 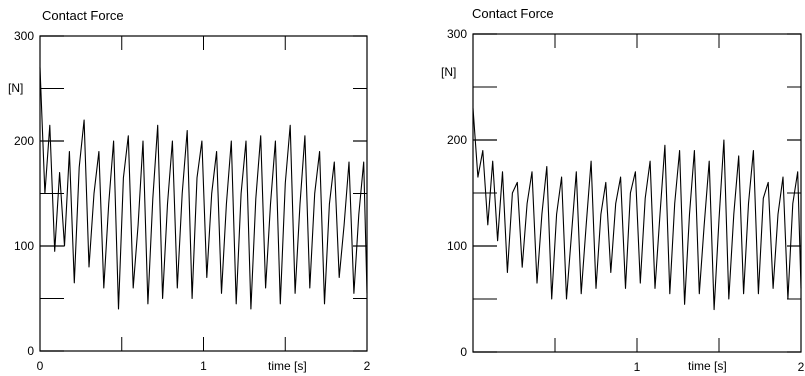 I want to click on x-tick-label: 0, so click(x=40, y=366).